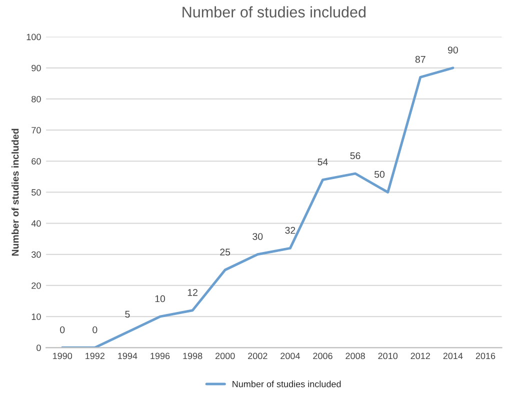  What do you see at coordinates (33, 37) in the screenshot?
I see `y-tick-label: 100` at bounding box center [33, 37].